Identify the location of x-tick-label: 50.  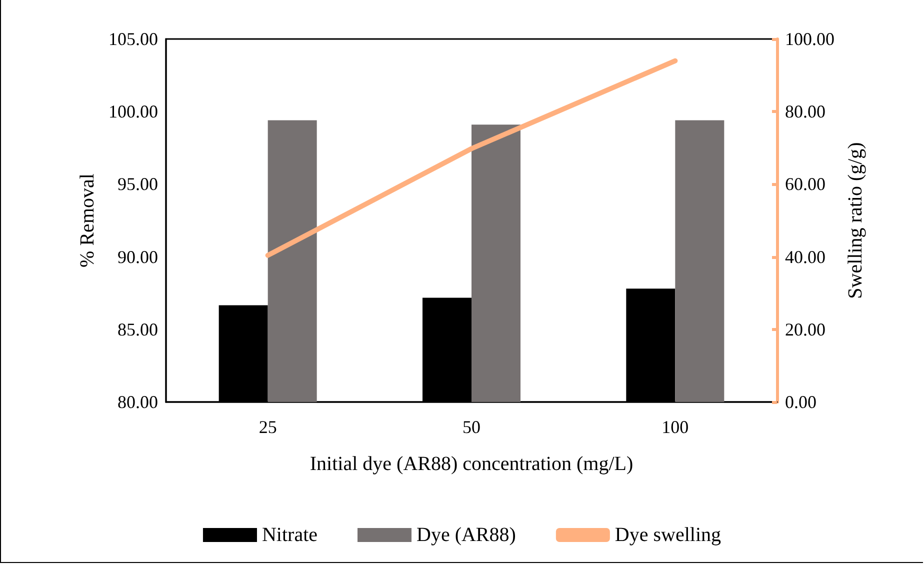
(471, 427).